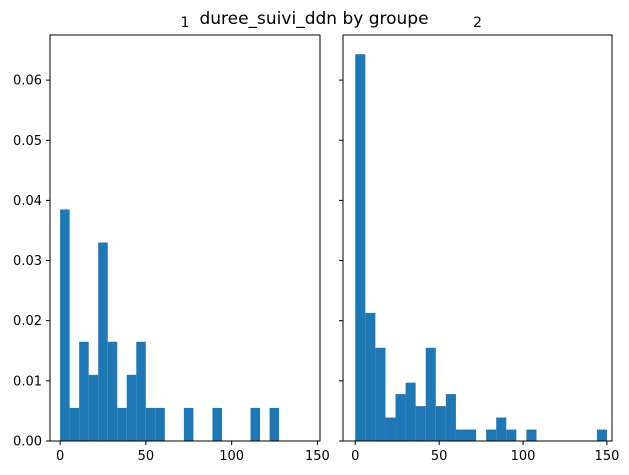 This screenshot has width=629, height=475. What do you see at coordinates (27, 321) in the screenshot?
I see `y-tick-label: 0.02` at bounding box center [27, 321].